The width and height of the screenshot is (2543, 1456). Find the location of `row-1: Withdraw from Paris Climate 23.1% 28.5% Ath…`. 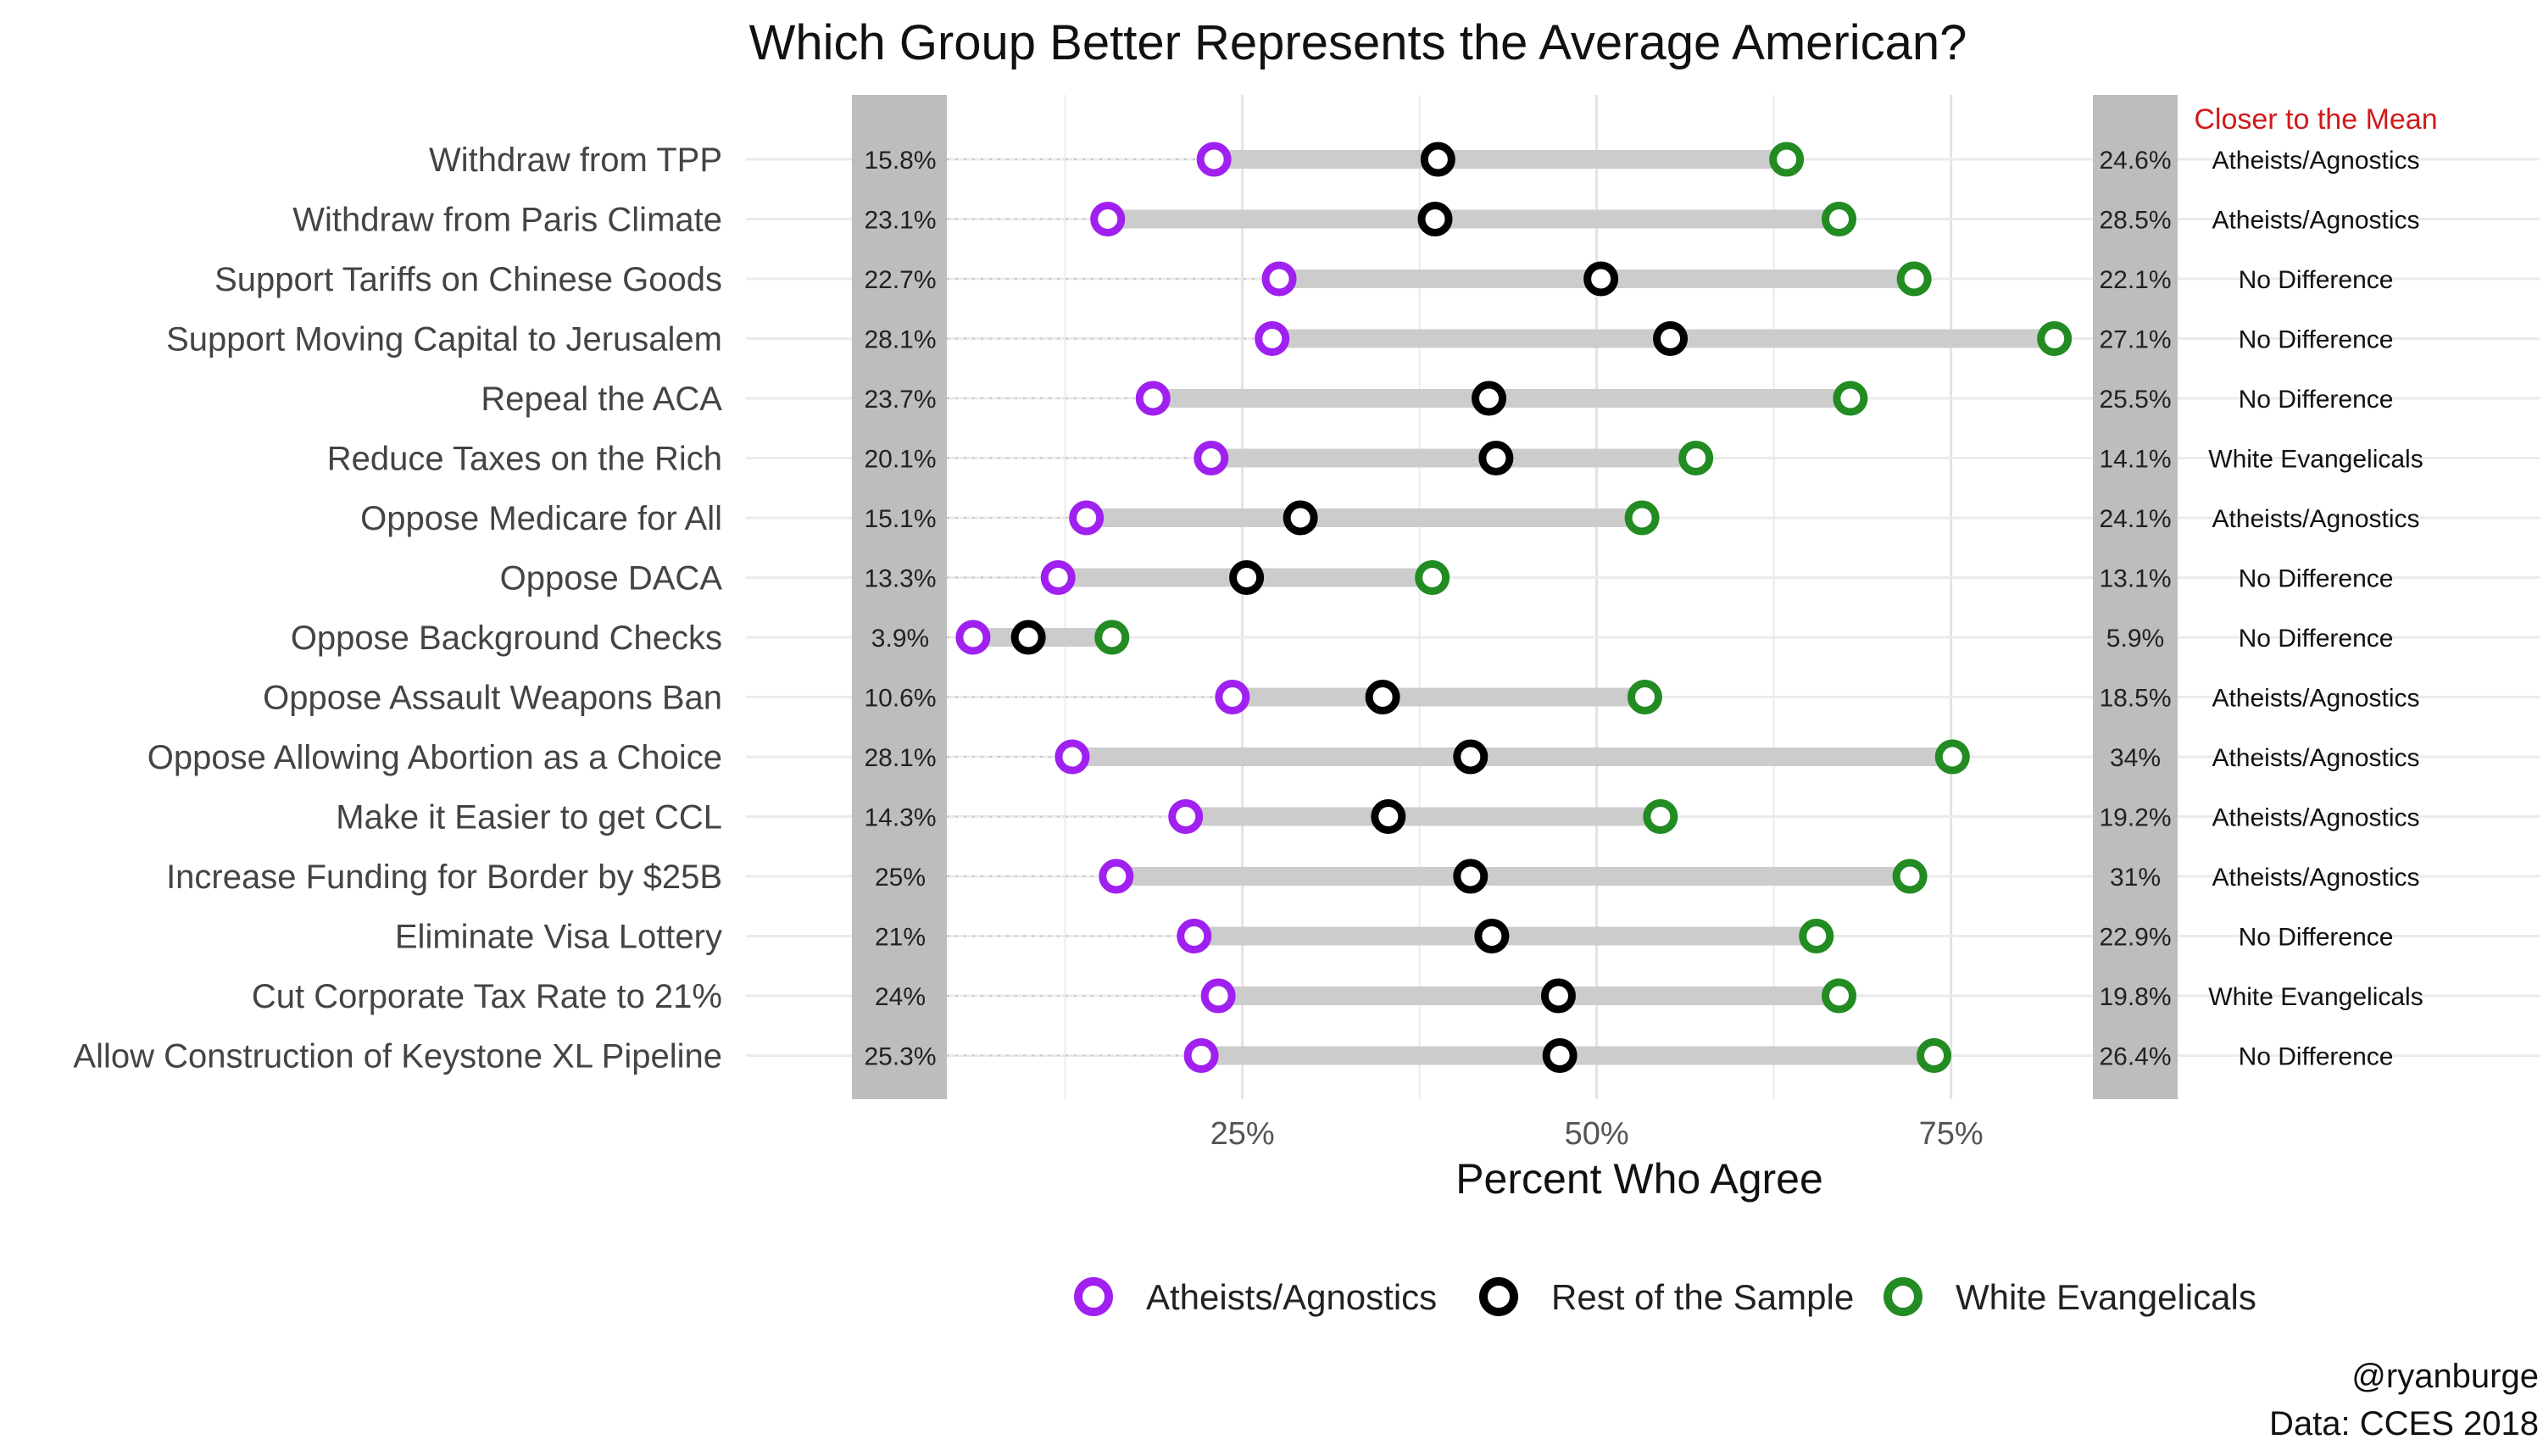

row-1: Withdraw from Paris Climate 23.1% 28.5% Ath… is located at coordinates (1356, 221).